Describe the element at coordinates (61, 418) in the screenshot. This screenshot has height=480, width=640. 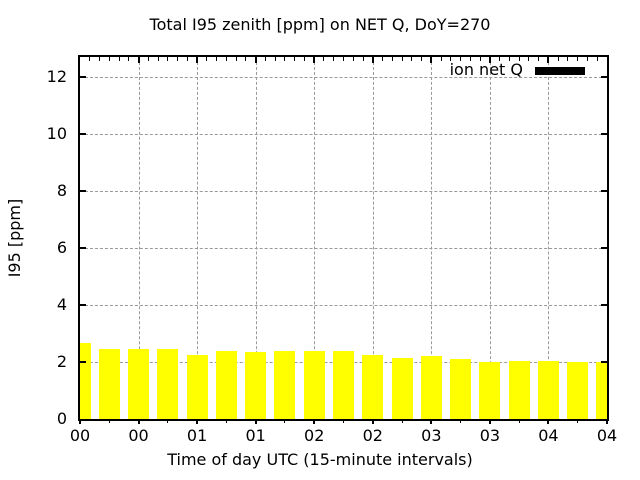
I see `y-tick-label: 0` at that location.